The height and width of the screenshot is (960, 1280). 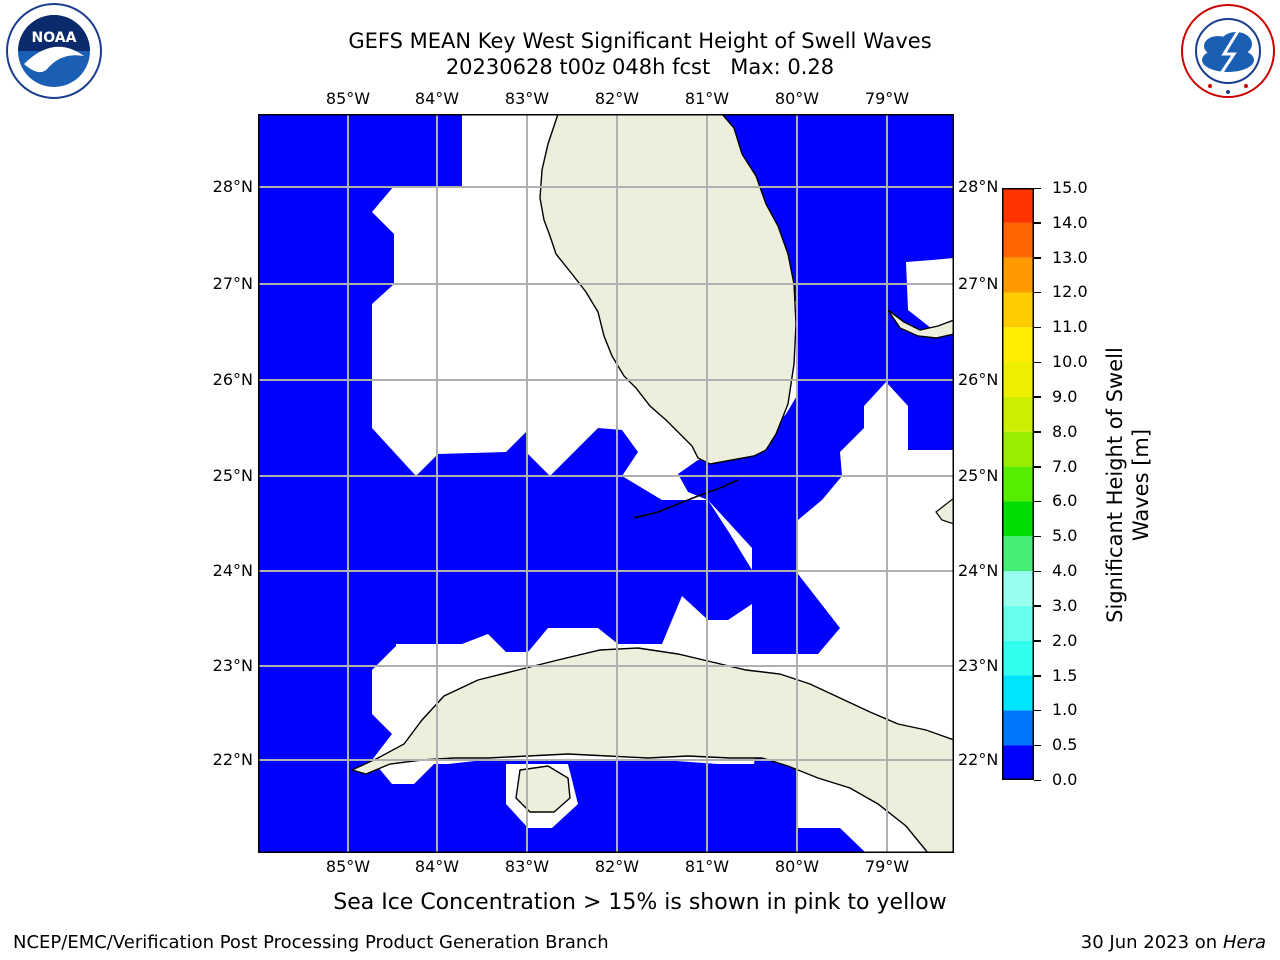 What do you see at coordinates (1018, 275) in the screenshot?
I see `colorbar-swatch-12.0` at bounding box center [1018, 275].